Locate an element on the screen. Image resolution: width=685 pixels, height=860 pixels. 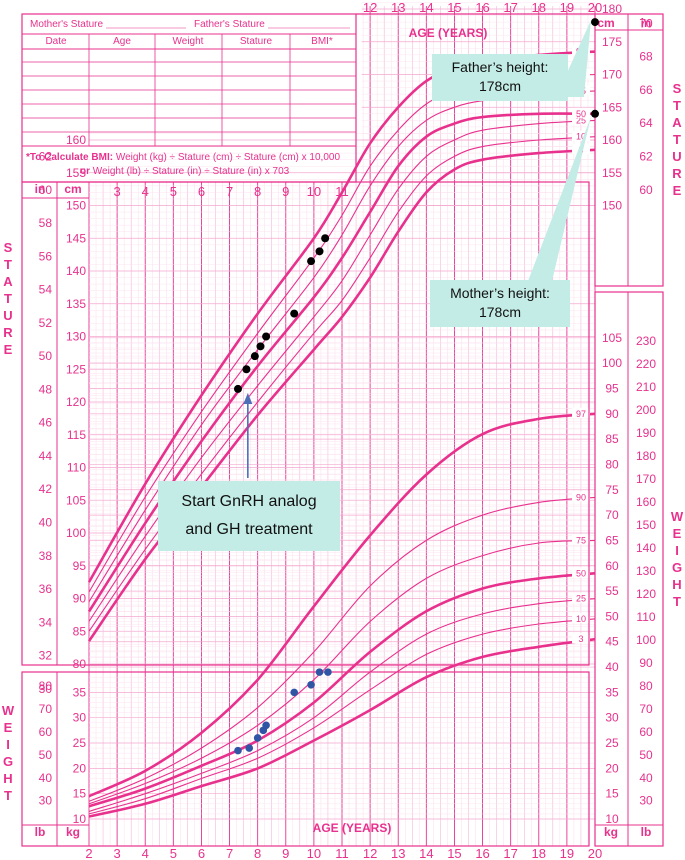
weight-lb-tick-right: 50 is located at coordinates (646, 755).